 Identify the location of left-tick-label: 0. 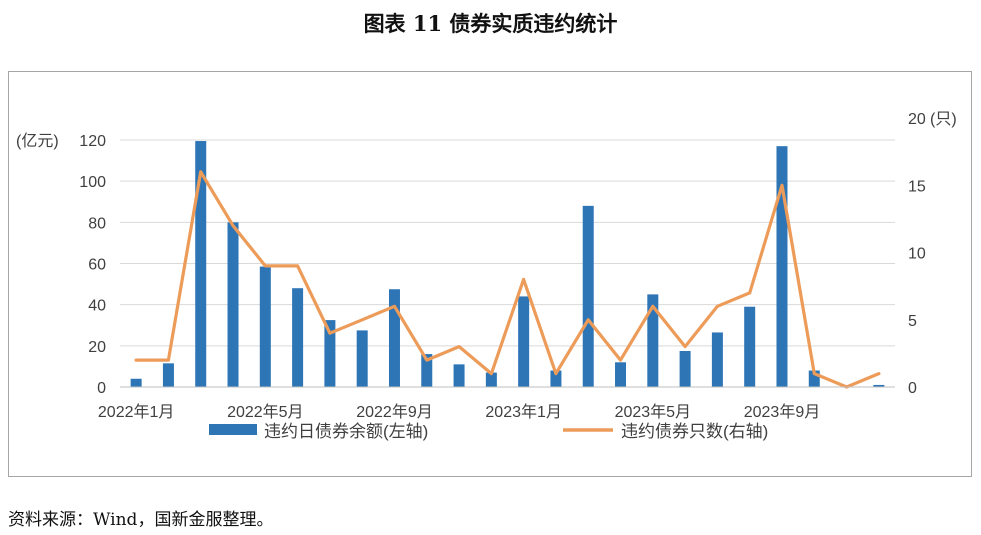
(101, 388).